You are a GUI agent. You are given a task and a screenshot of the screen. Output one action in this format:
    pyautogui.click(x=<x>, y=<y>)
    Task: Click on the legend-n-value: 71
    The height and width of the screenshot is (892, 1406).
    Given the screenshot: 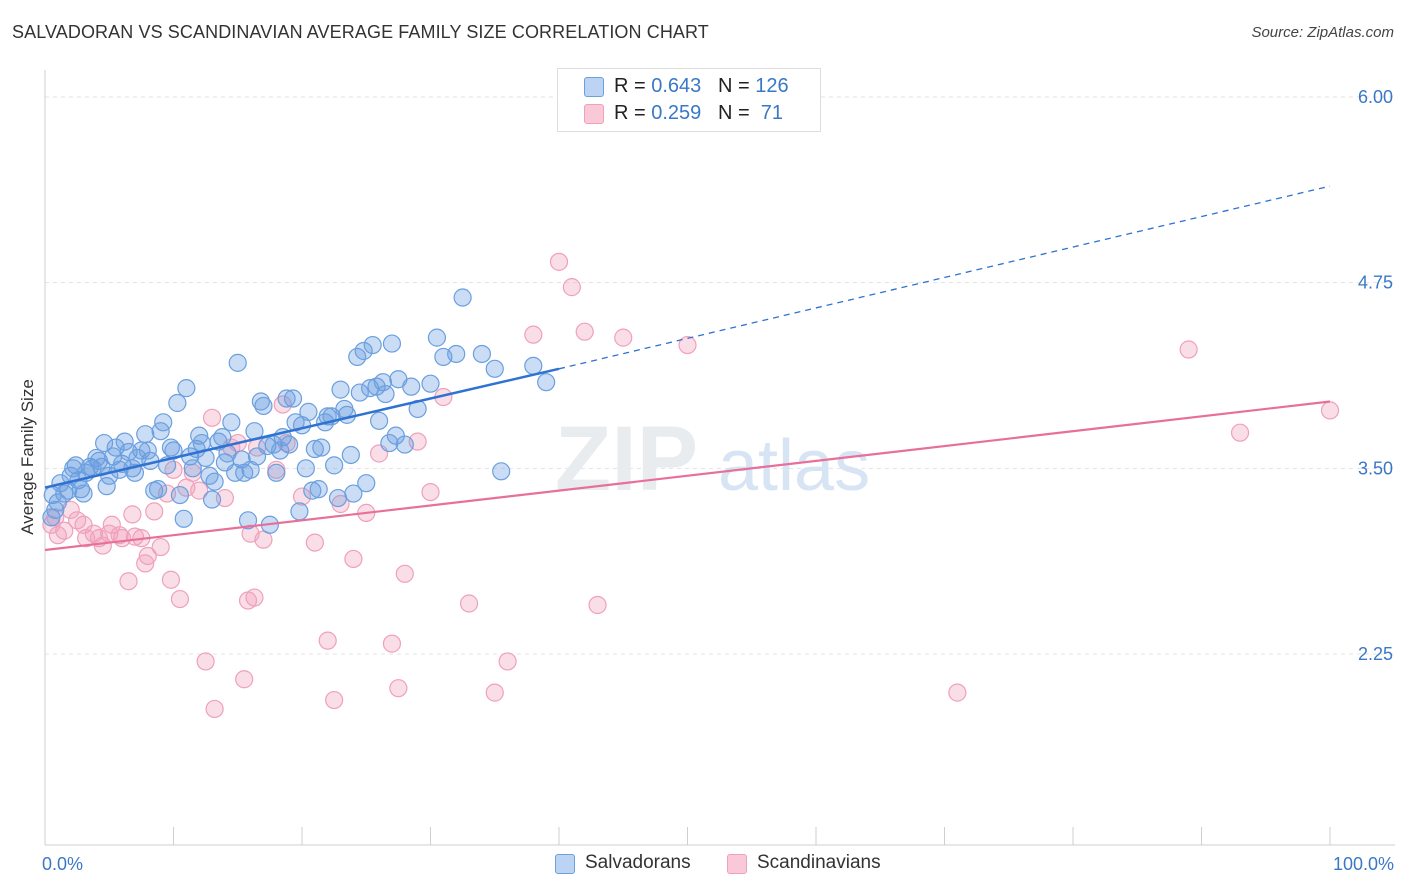 What is the action you would take?
    pyautogui.click(x=769, y=113)
    